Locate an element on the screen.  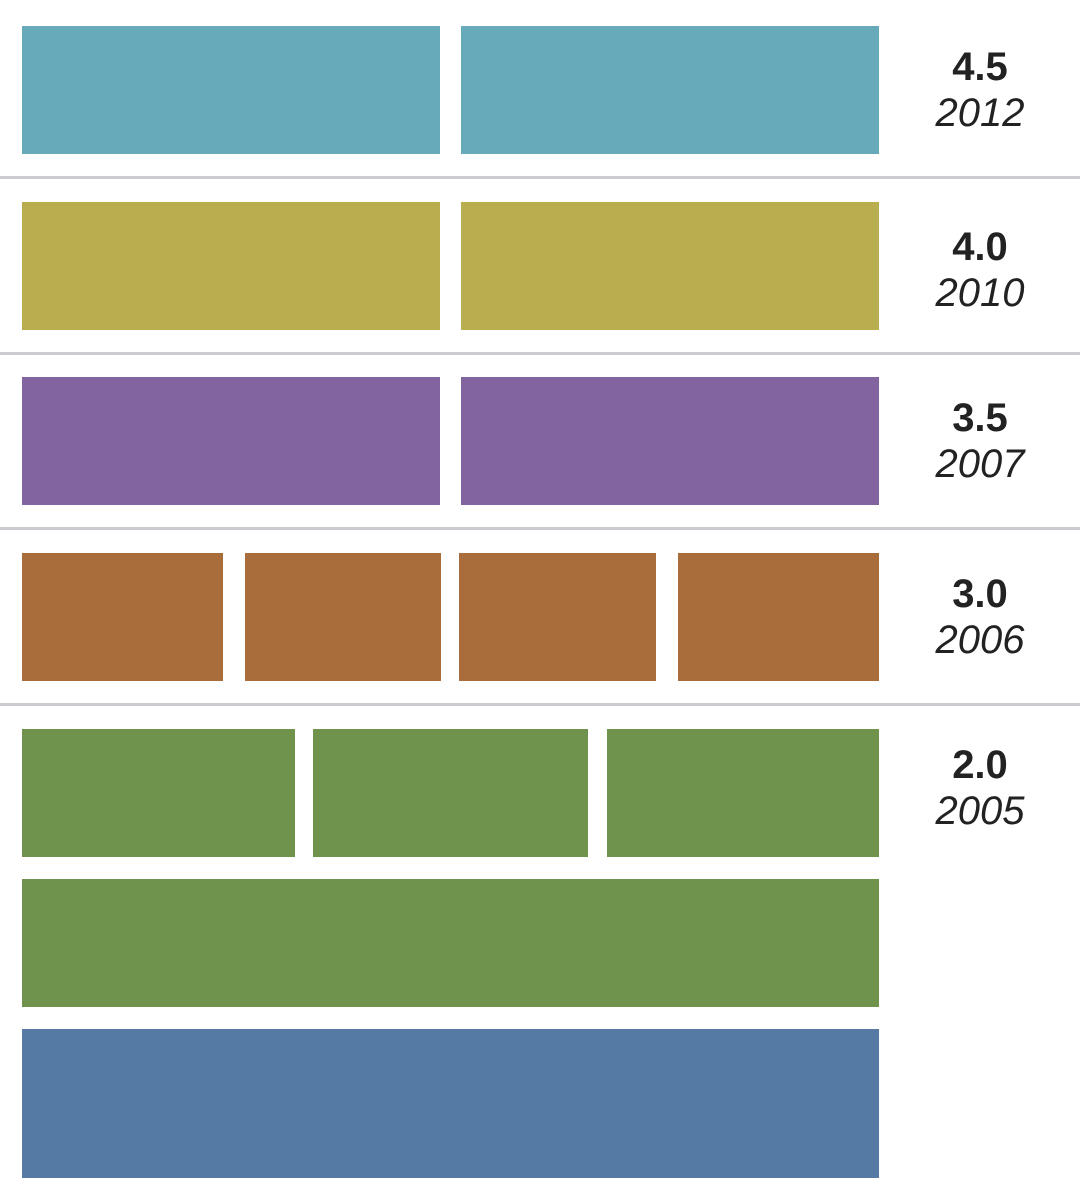
version-label: 3.0 is located at coordinates (980, 594).